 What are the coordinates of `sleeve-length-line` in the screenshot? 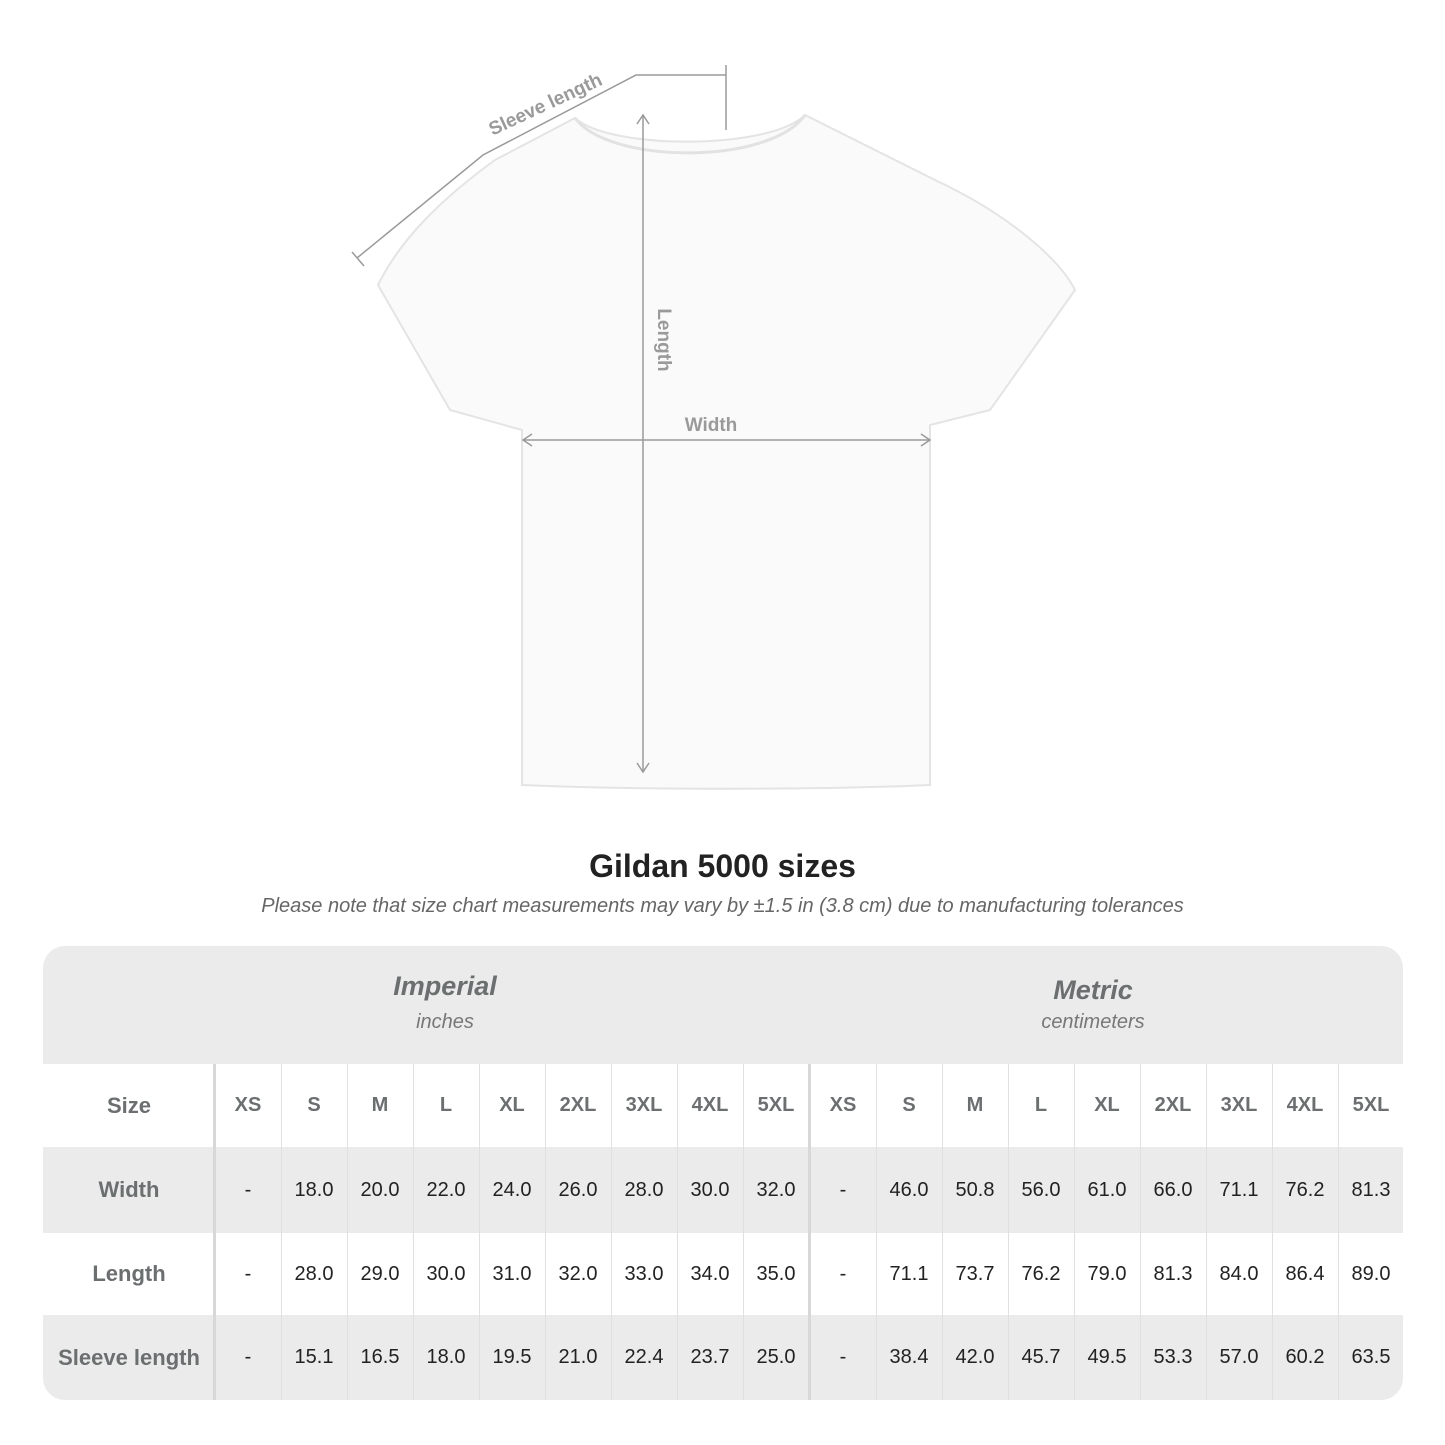 It's located at (541, 166).